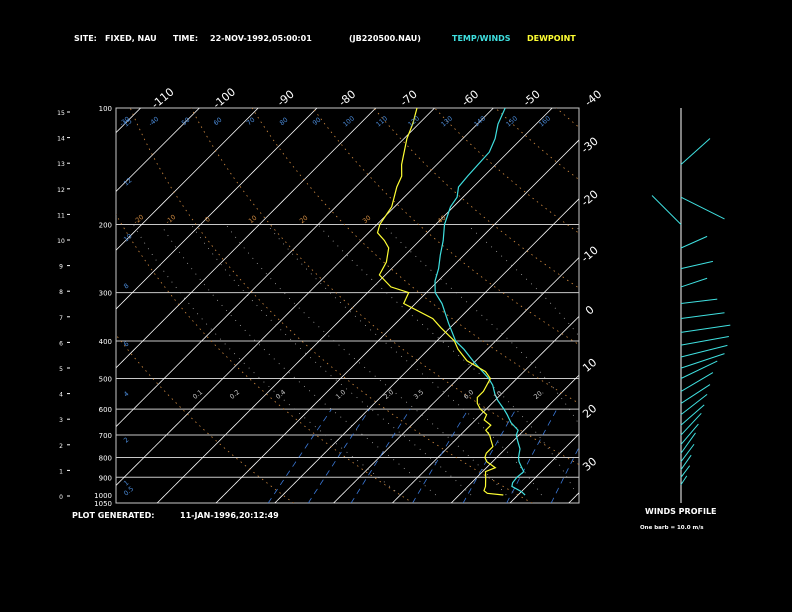 The image size is (792, 612). I want to click on top-isotherm-label: 160, so click(544, 121).